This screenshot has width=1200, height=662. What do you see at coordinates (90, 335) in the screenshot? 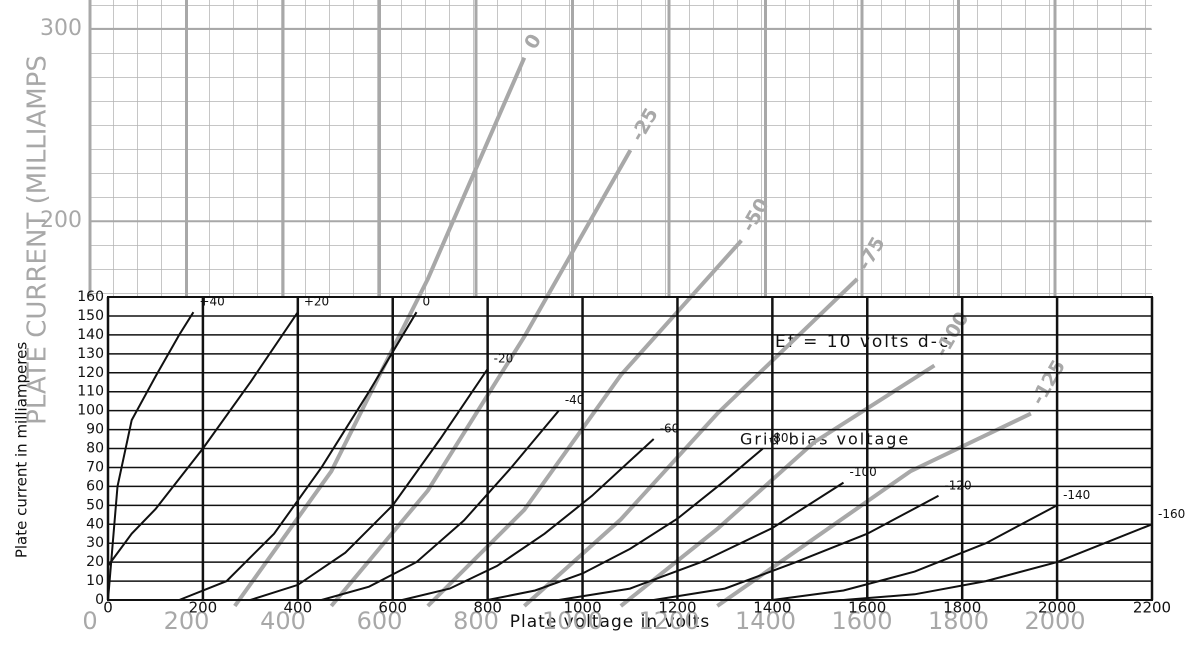
I see `y-tick-label: 140` at bounding box center [90, 335].